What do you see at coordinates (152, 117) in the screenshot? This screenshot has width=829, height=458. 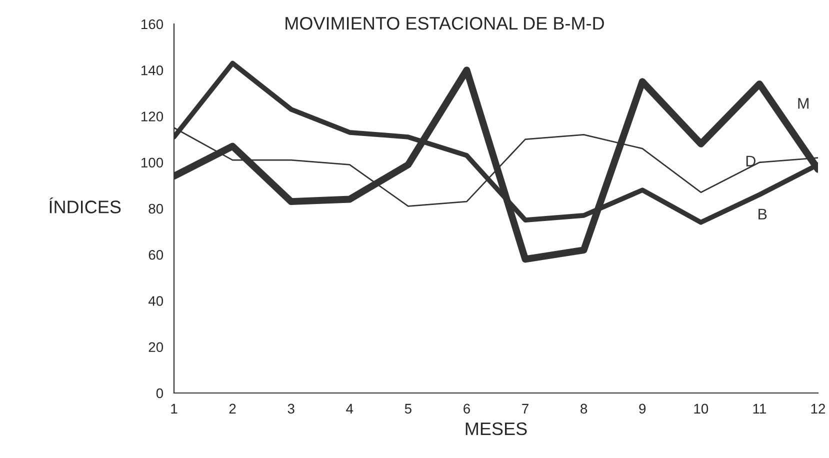 I see `y-tick-label: 120` at bounding box center [152, 117].